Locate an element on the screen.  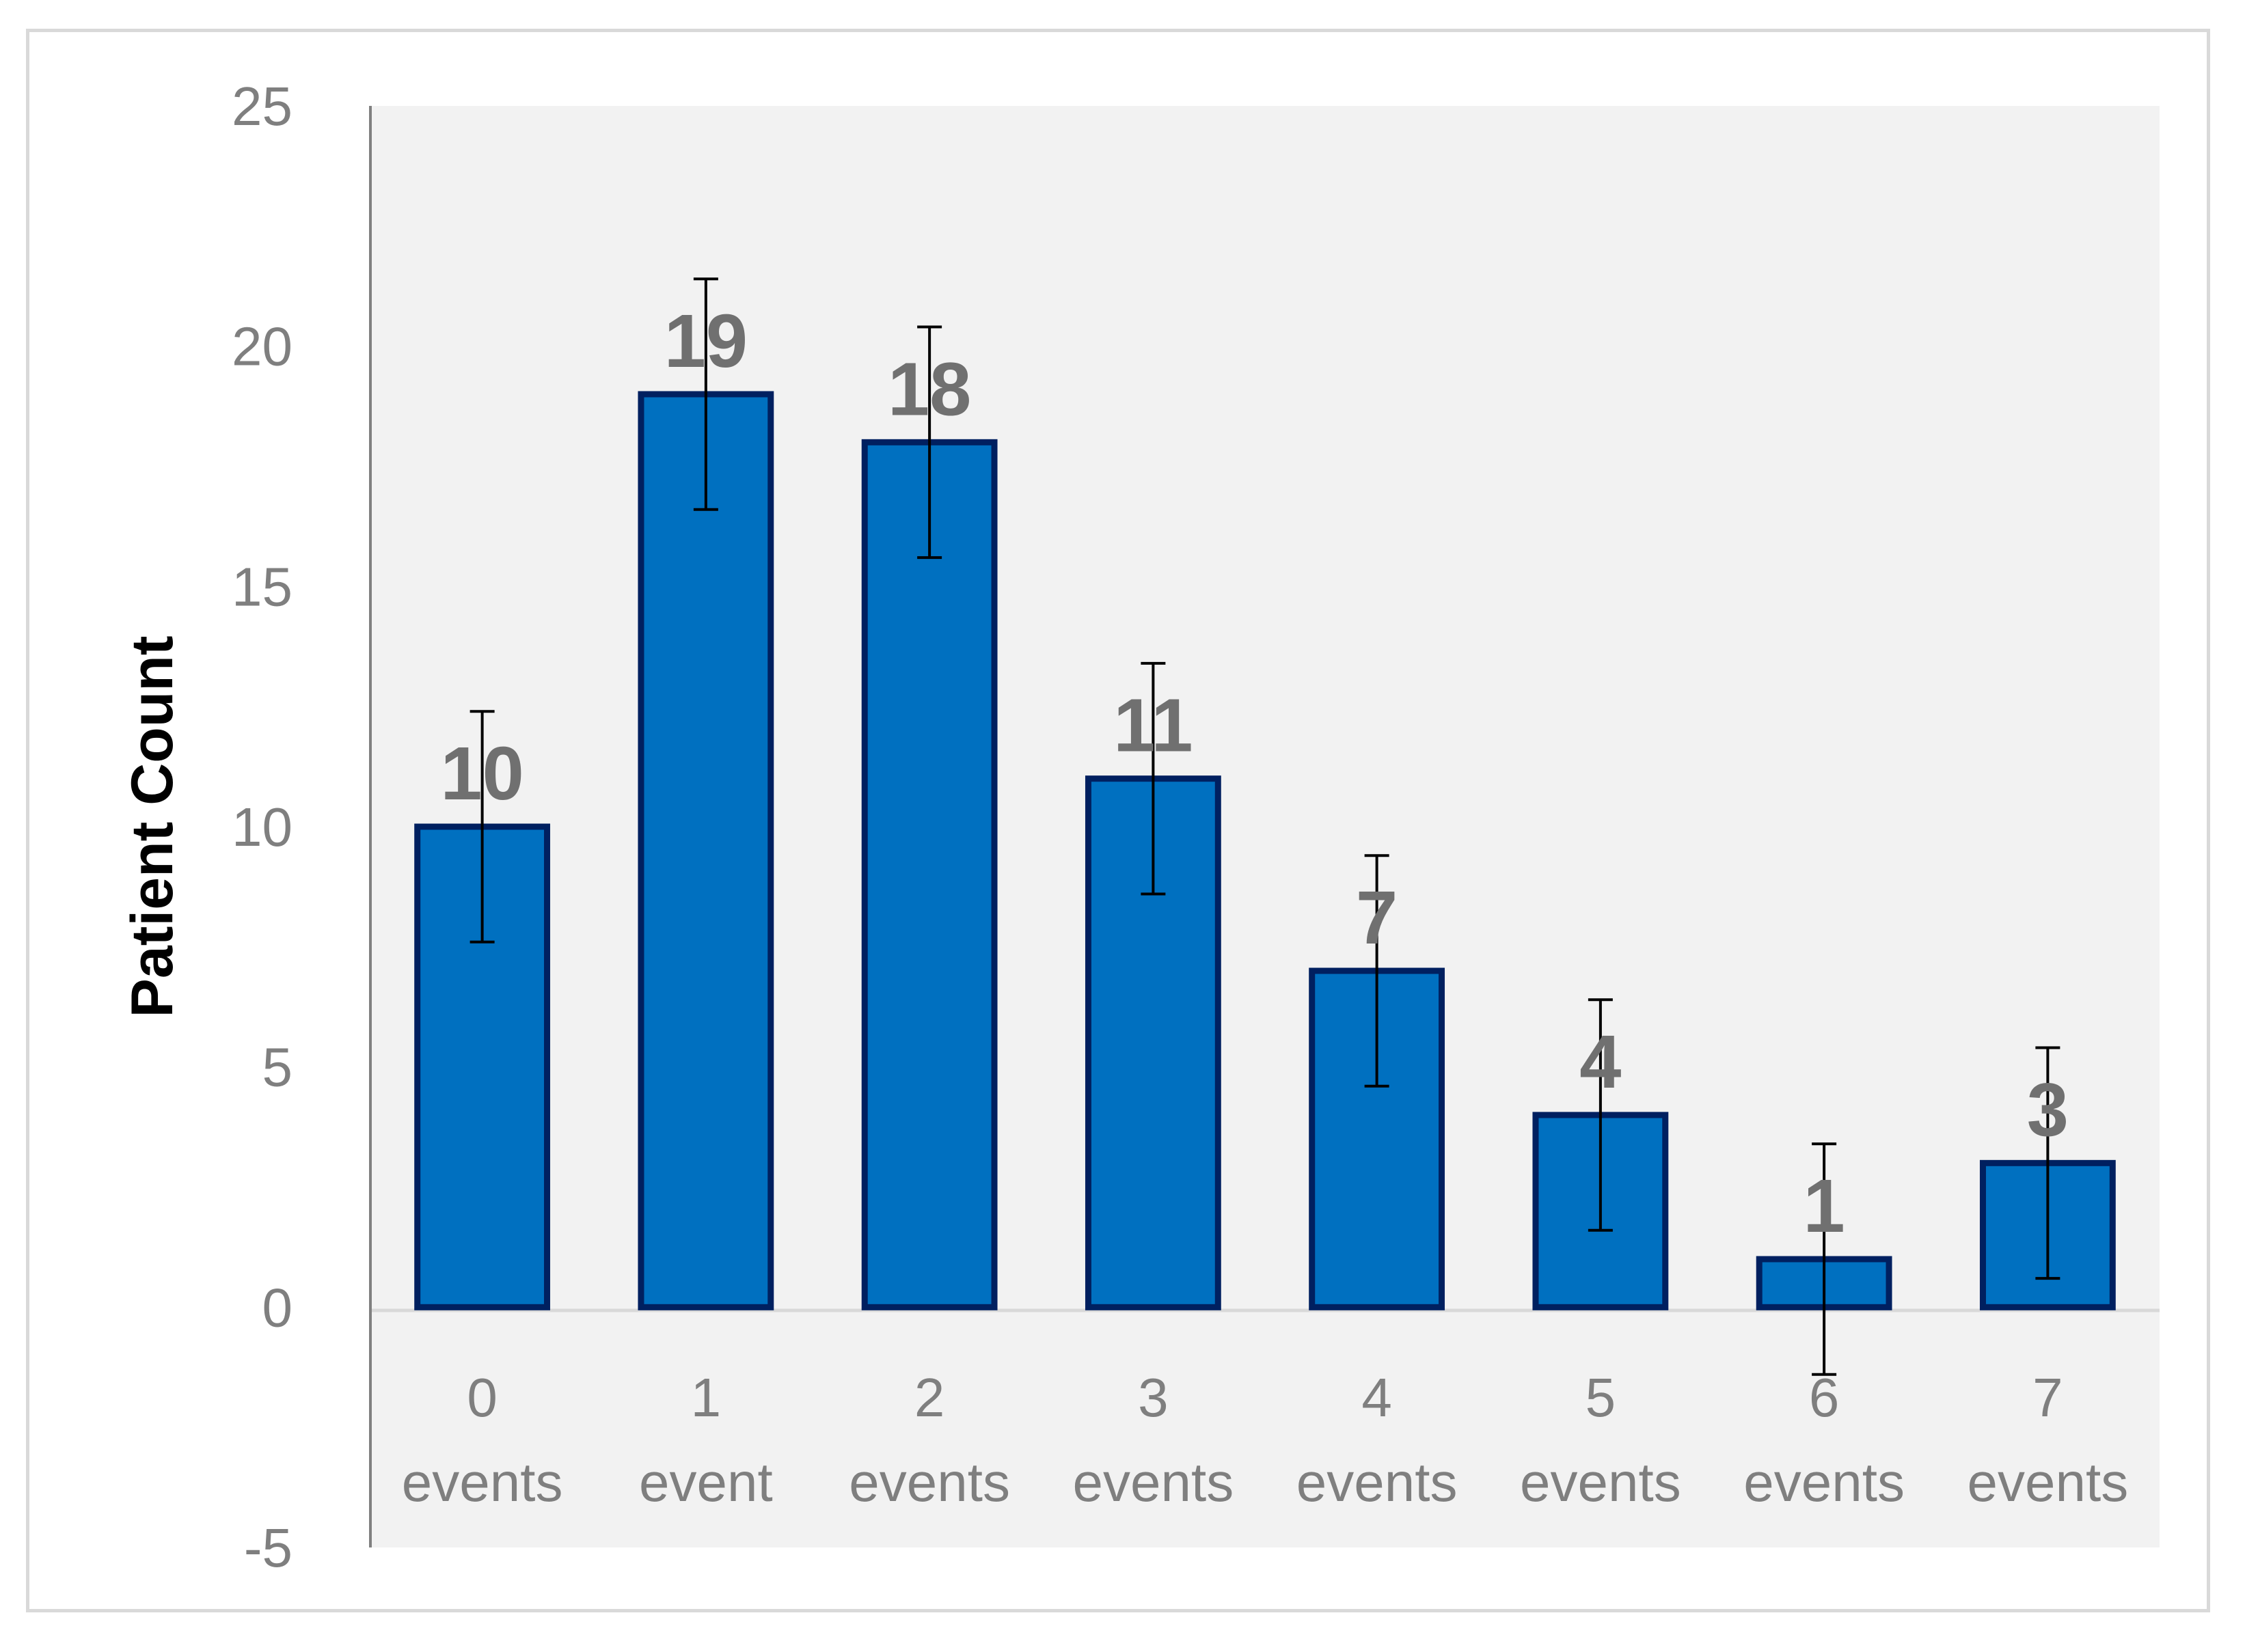
x-category-label: 6 is located at coordinates (1824, 1397).